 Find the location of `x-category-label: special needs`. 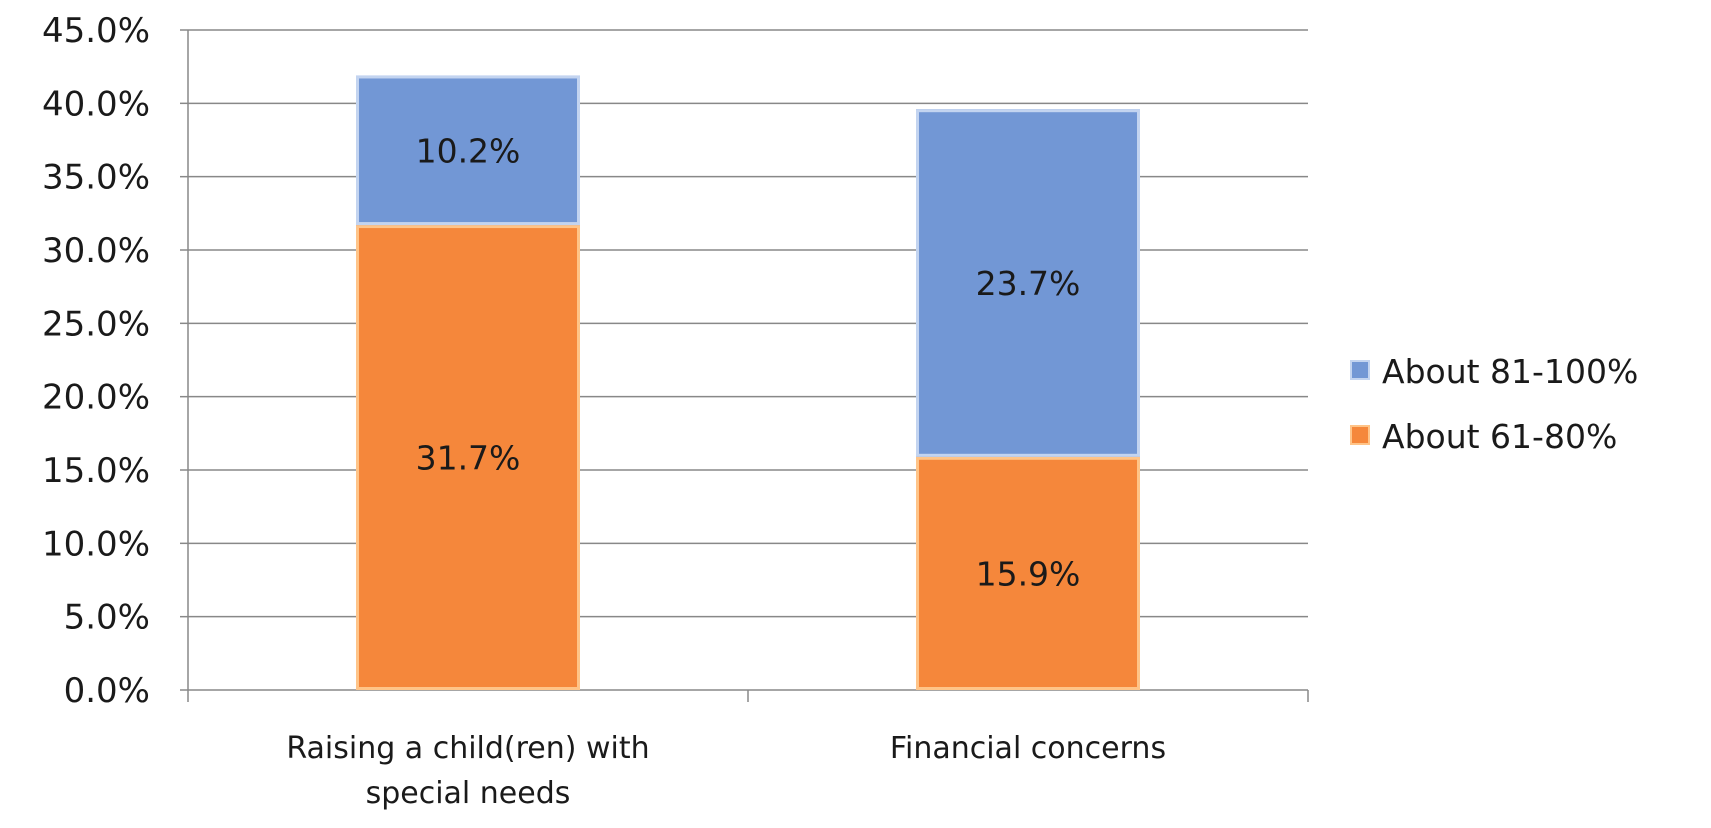

x-category-label: special needs is located at coordinates (468, 793).